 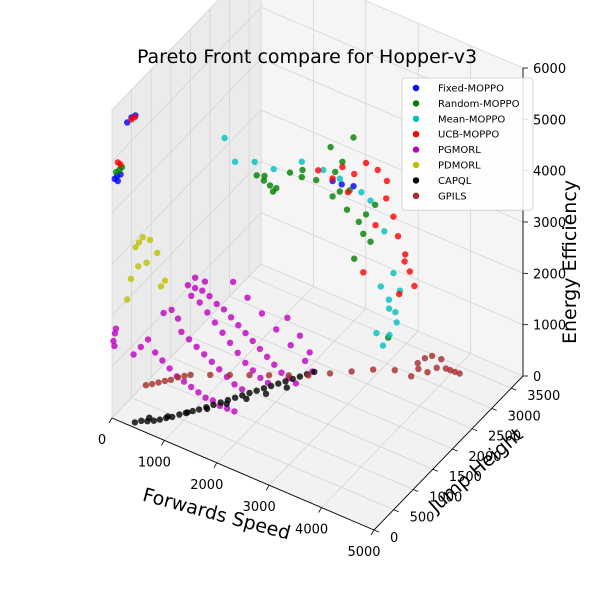 I want to click on z-tick-label: 0, so click(x=537, y=377).